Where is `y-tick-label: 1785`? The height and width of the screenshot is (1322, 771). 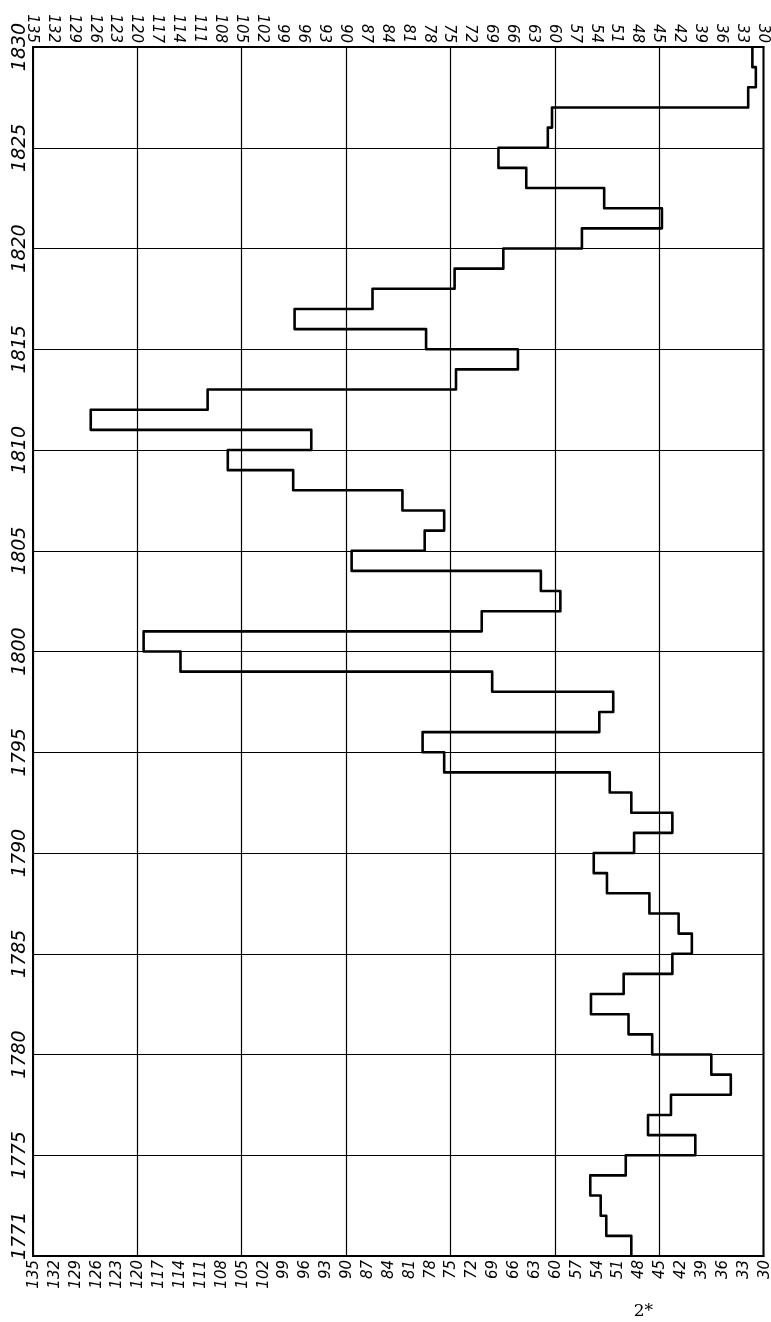 y-tick-label: 1785 is located at coordinates (17, 953).